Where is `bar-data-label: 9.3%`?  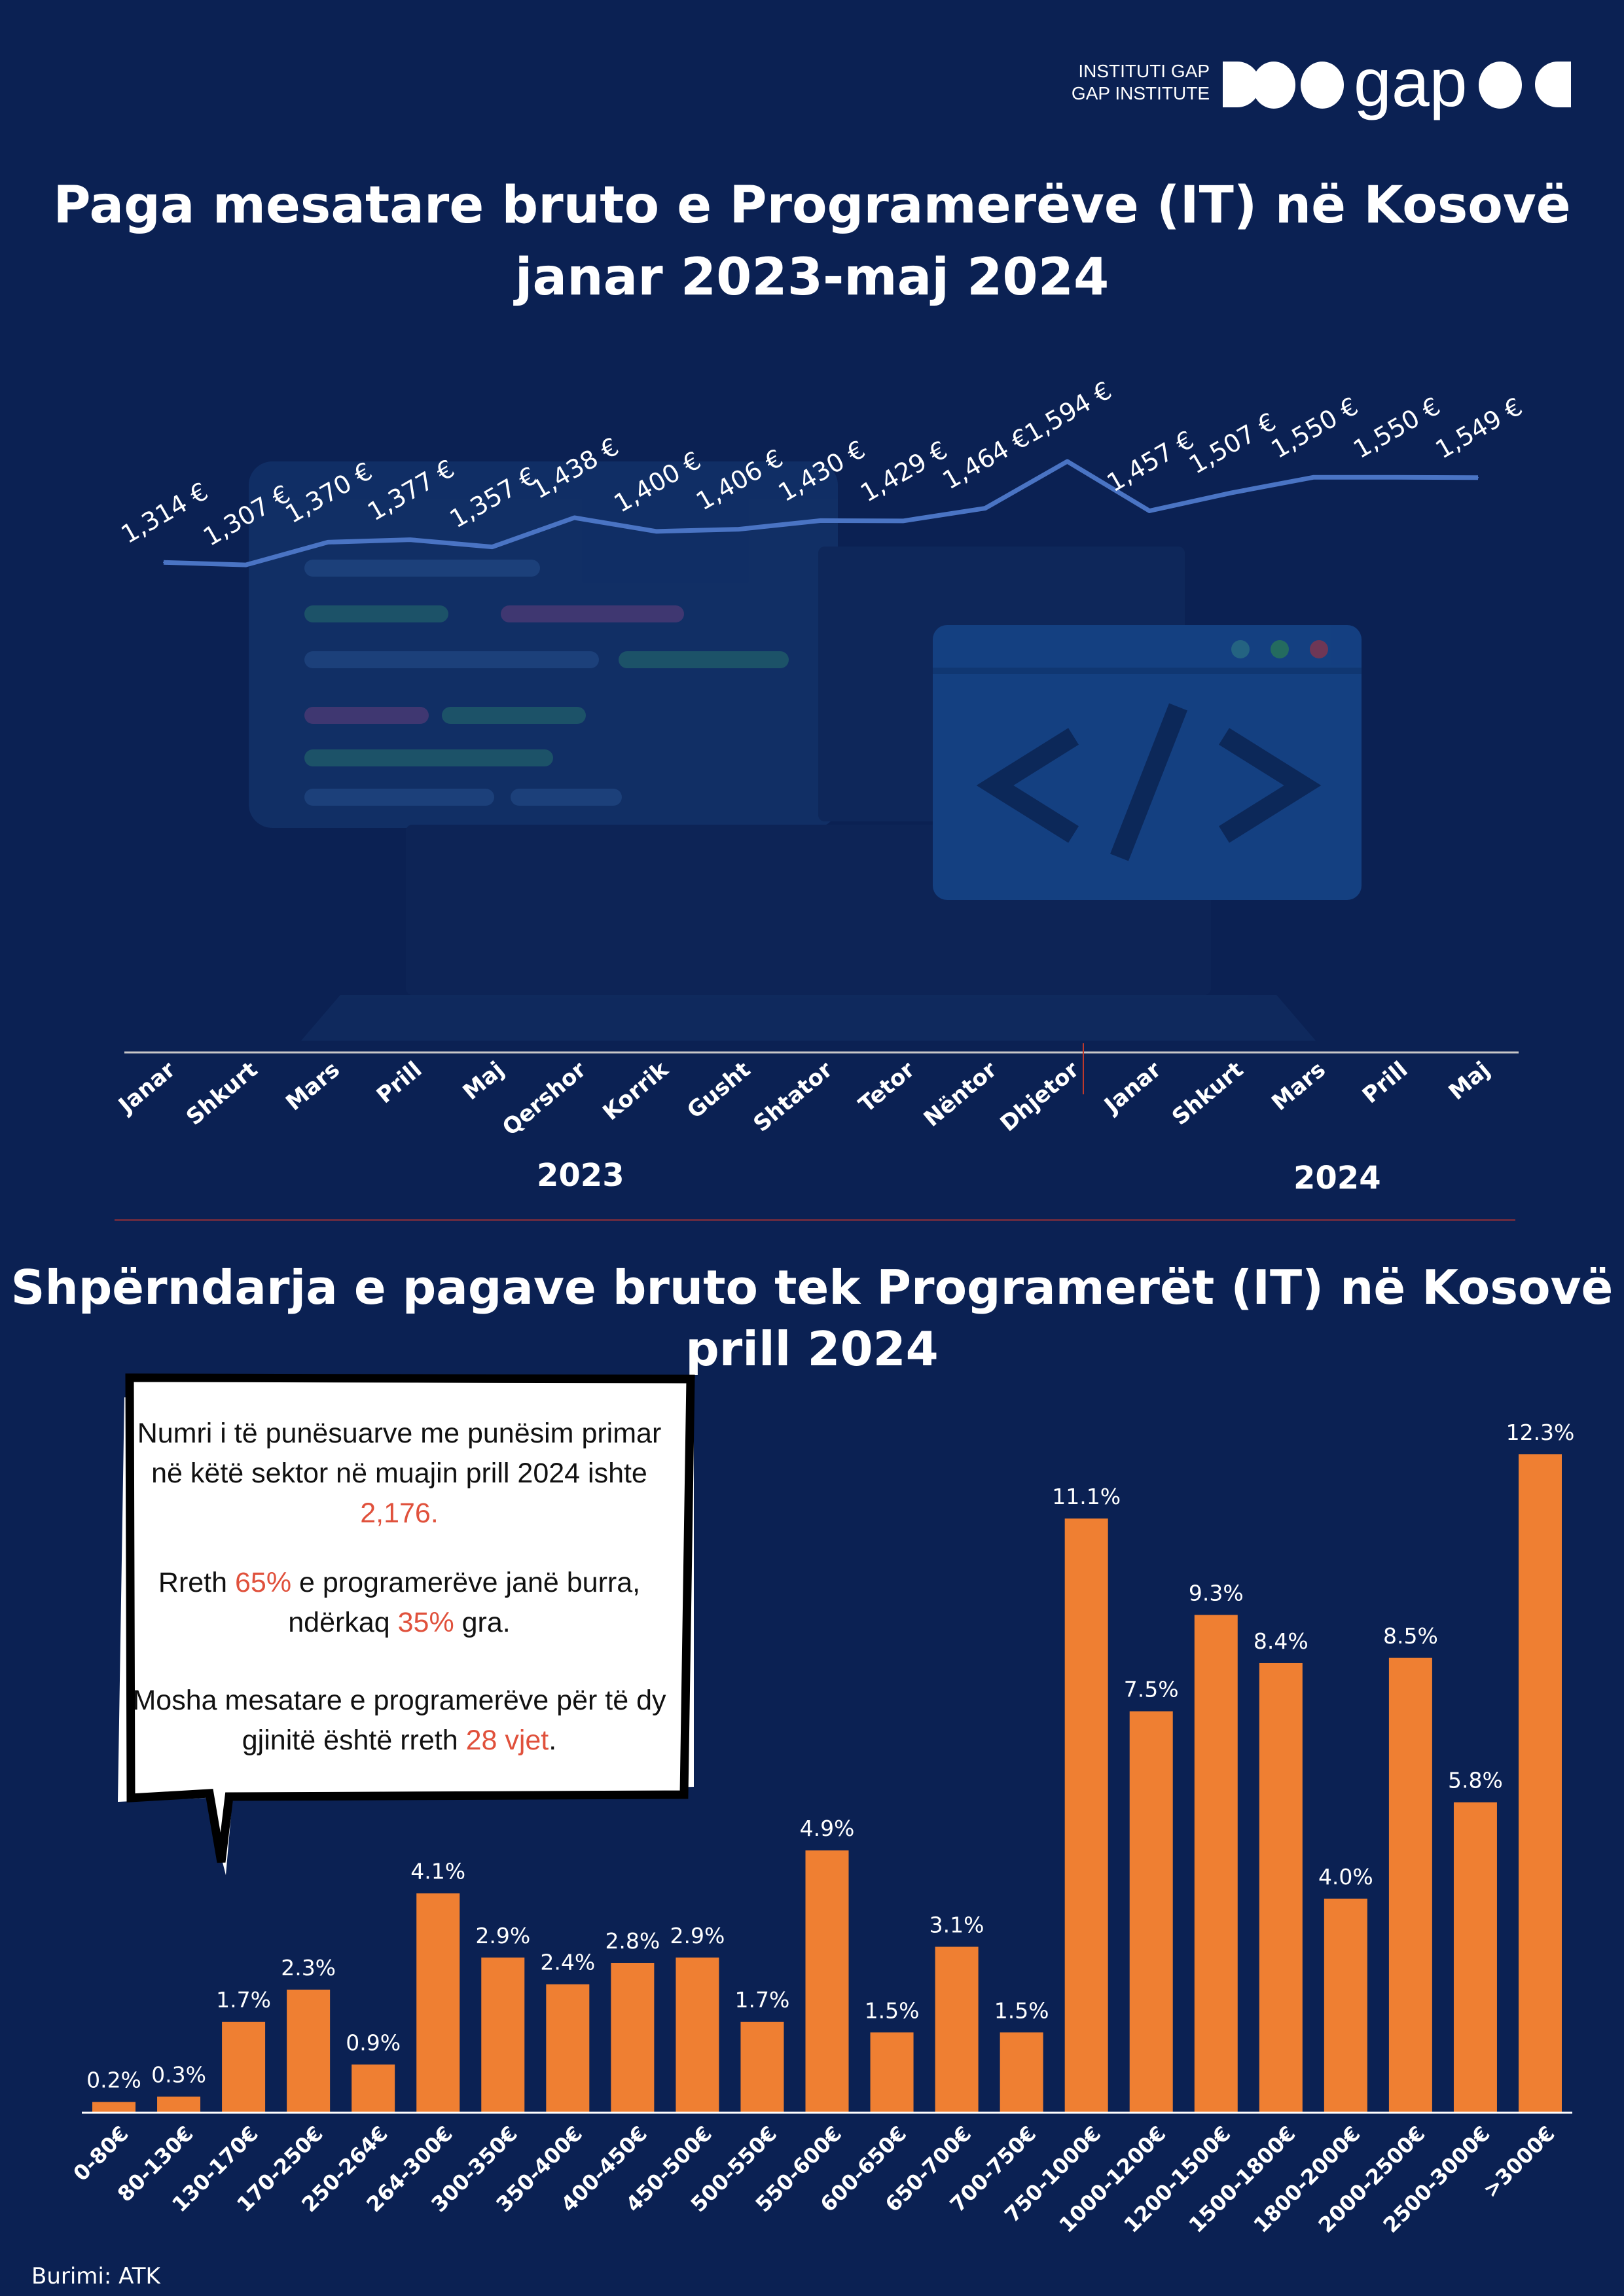
bar-data-label: 9.3% is located at coordinates (1216, 1592).